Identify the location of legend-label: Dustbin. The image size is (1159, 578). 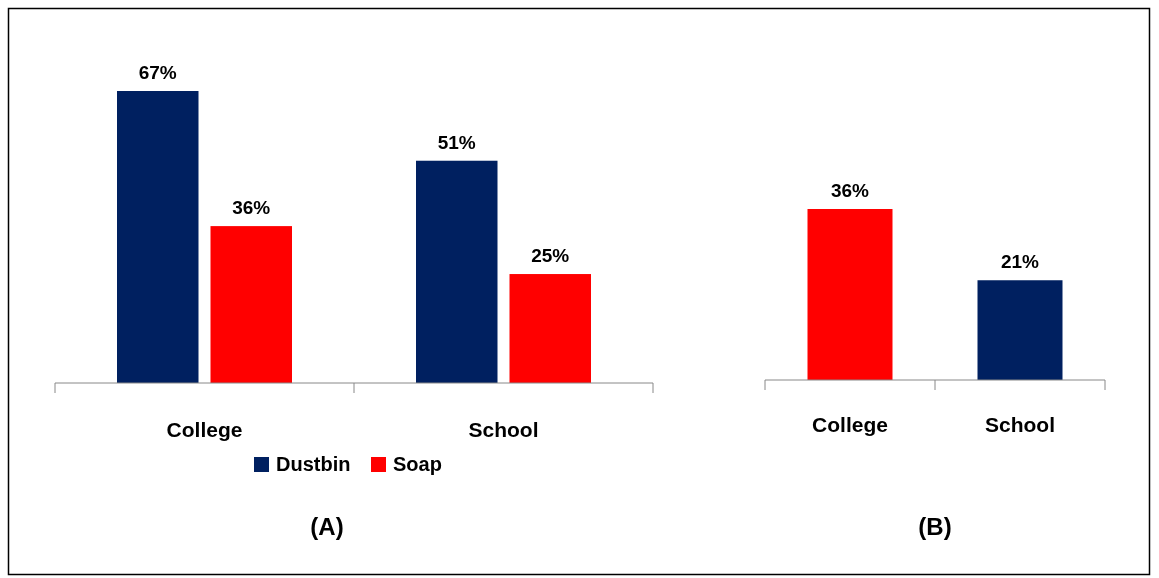
(313, 464).